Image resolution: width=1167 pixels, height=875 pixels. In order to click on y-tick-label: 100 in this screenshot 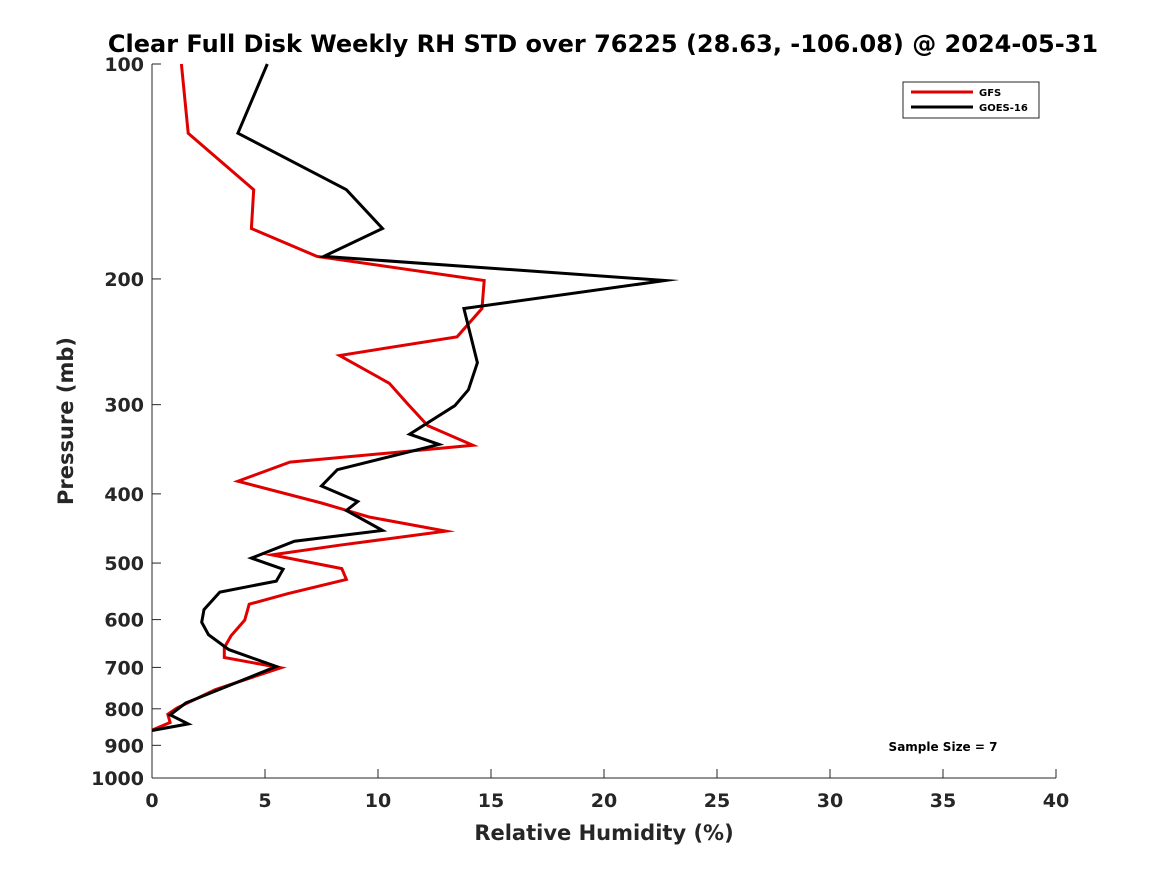, I will do `click(124, 65)`.